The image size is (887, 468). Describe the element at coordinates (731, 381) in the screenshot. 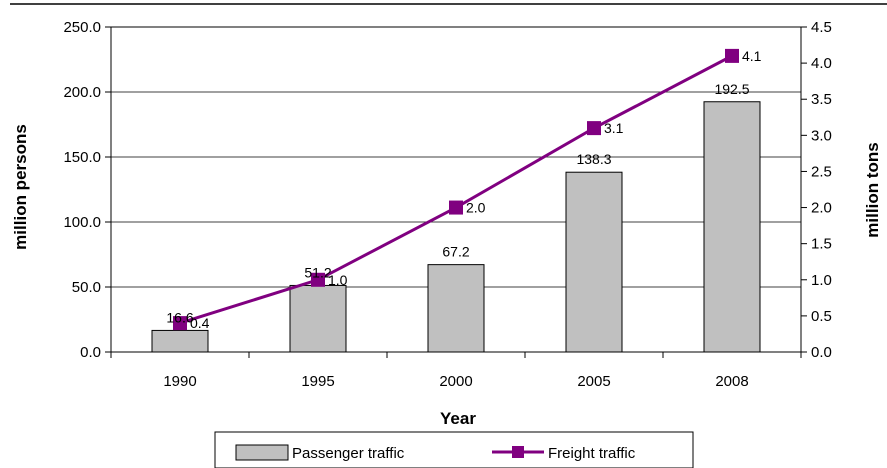

I see `x-tick-label: 2008` at that location.